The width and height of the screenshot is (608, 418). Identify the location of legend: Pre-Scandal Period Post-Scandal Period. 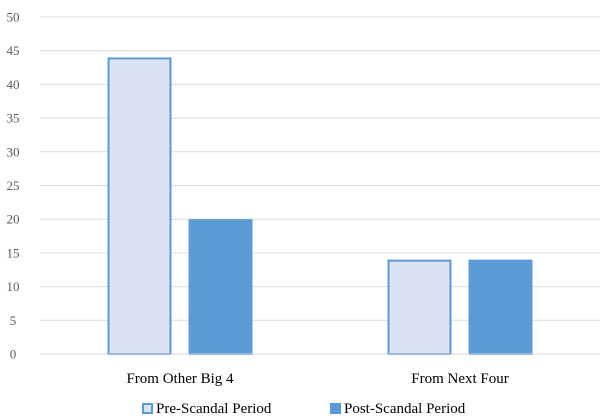
(304, 409).